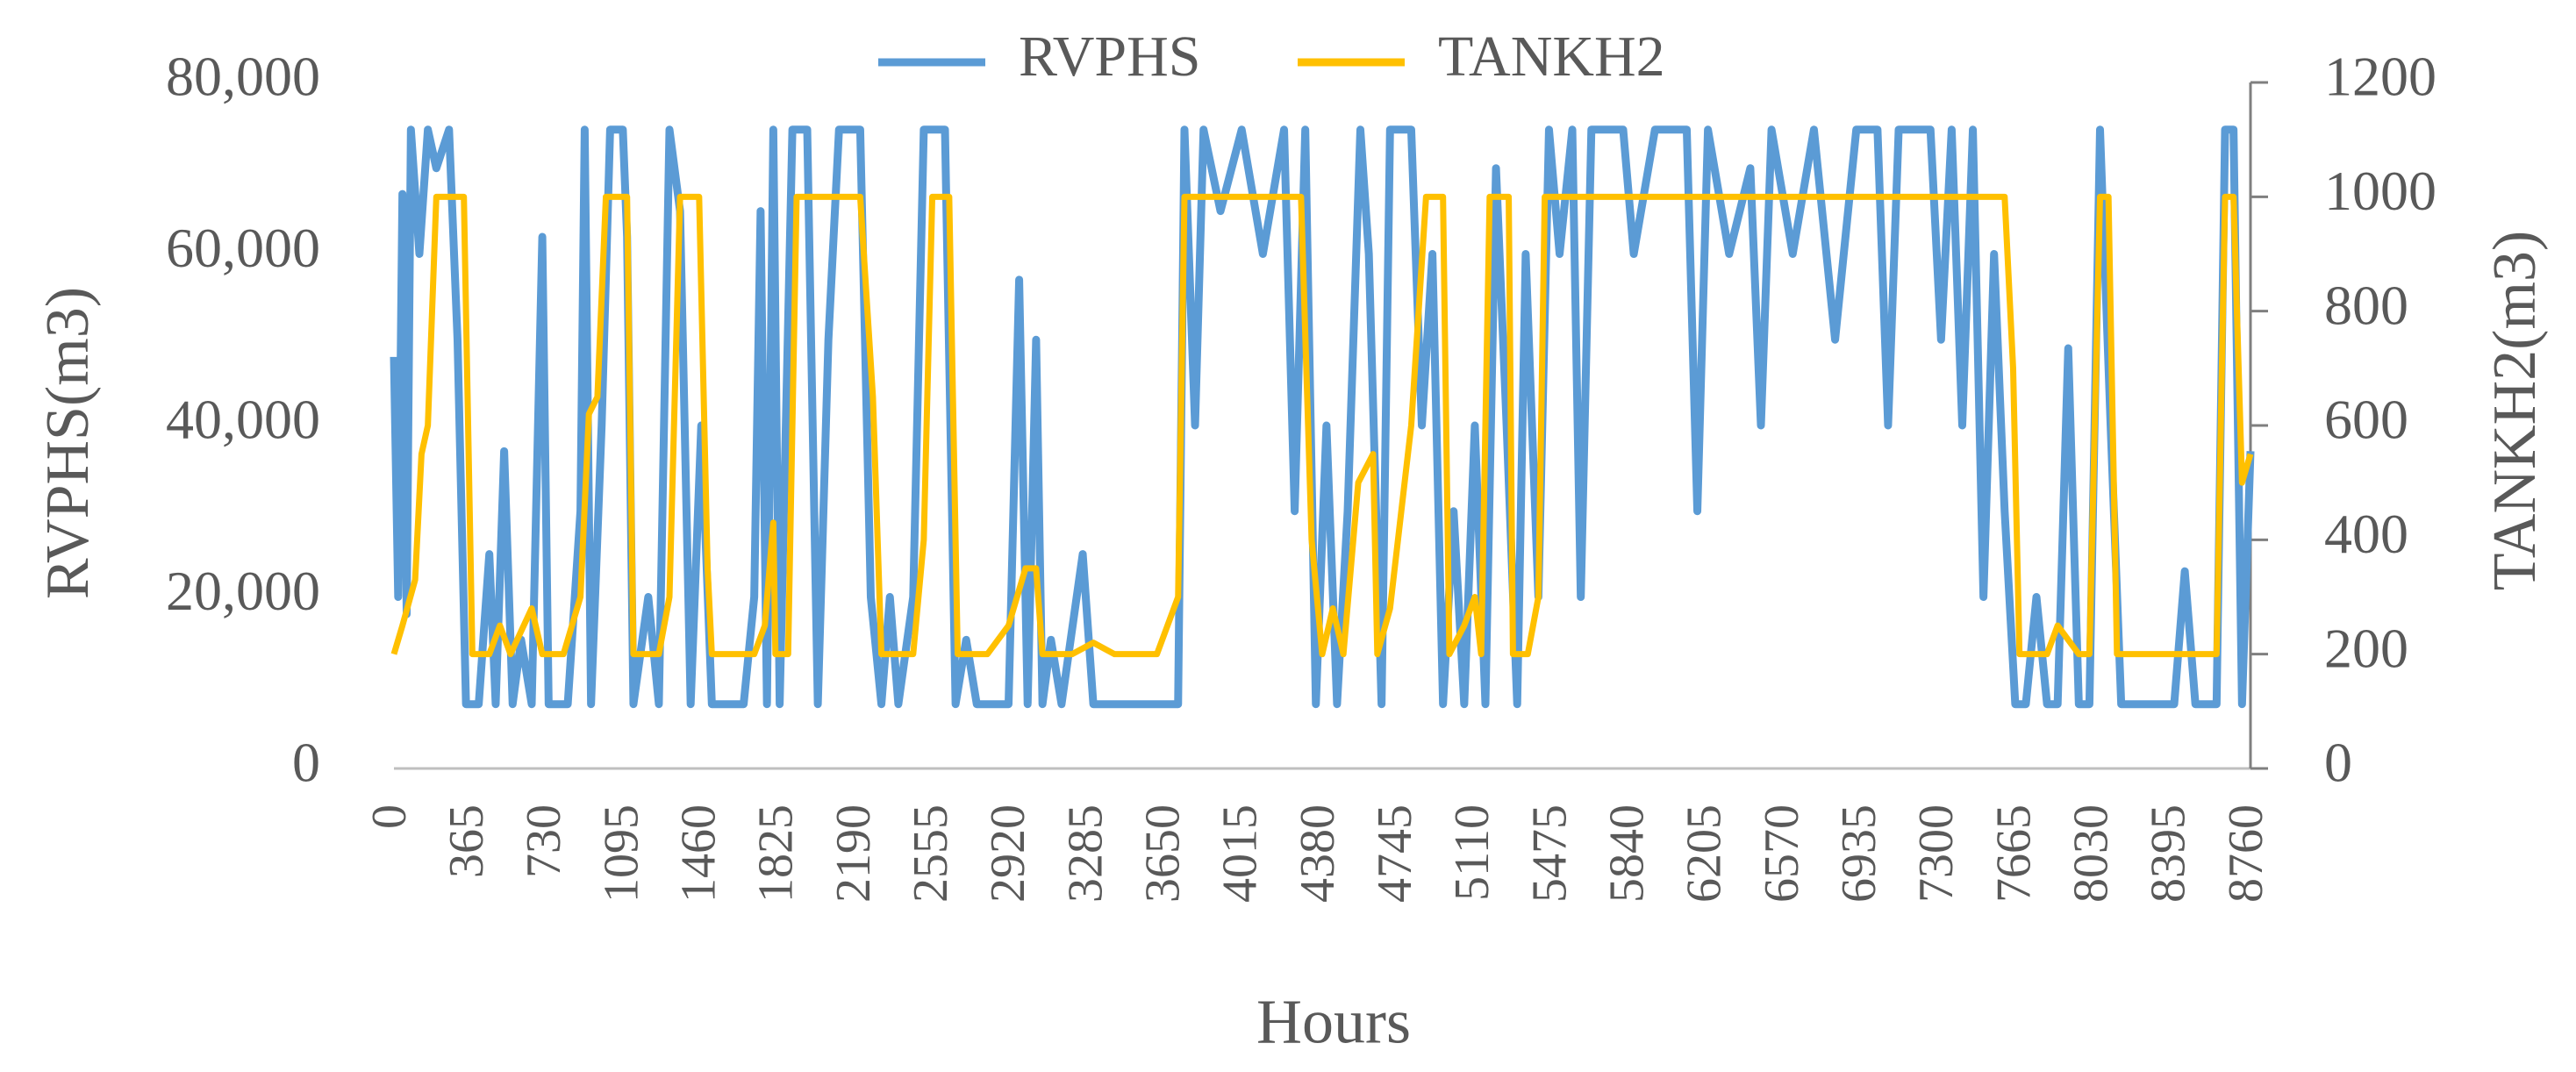 The image size is (2576, 1072). I want to click on x-tick-label: 6935, so click(1859, 854).